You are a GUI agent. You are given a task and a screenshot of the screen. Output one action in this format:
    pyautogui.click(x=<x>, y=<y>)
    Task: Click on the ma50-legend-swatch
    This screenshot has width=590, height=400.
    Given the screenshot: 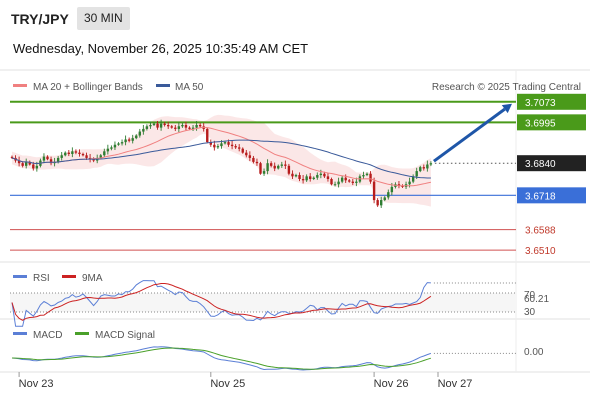 What is the action you would take?
    pyautogui.click(x=163, y=85)
    